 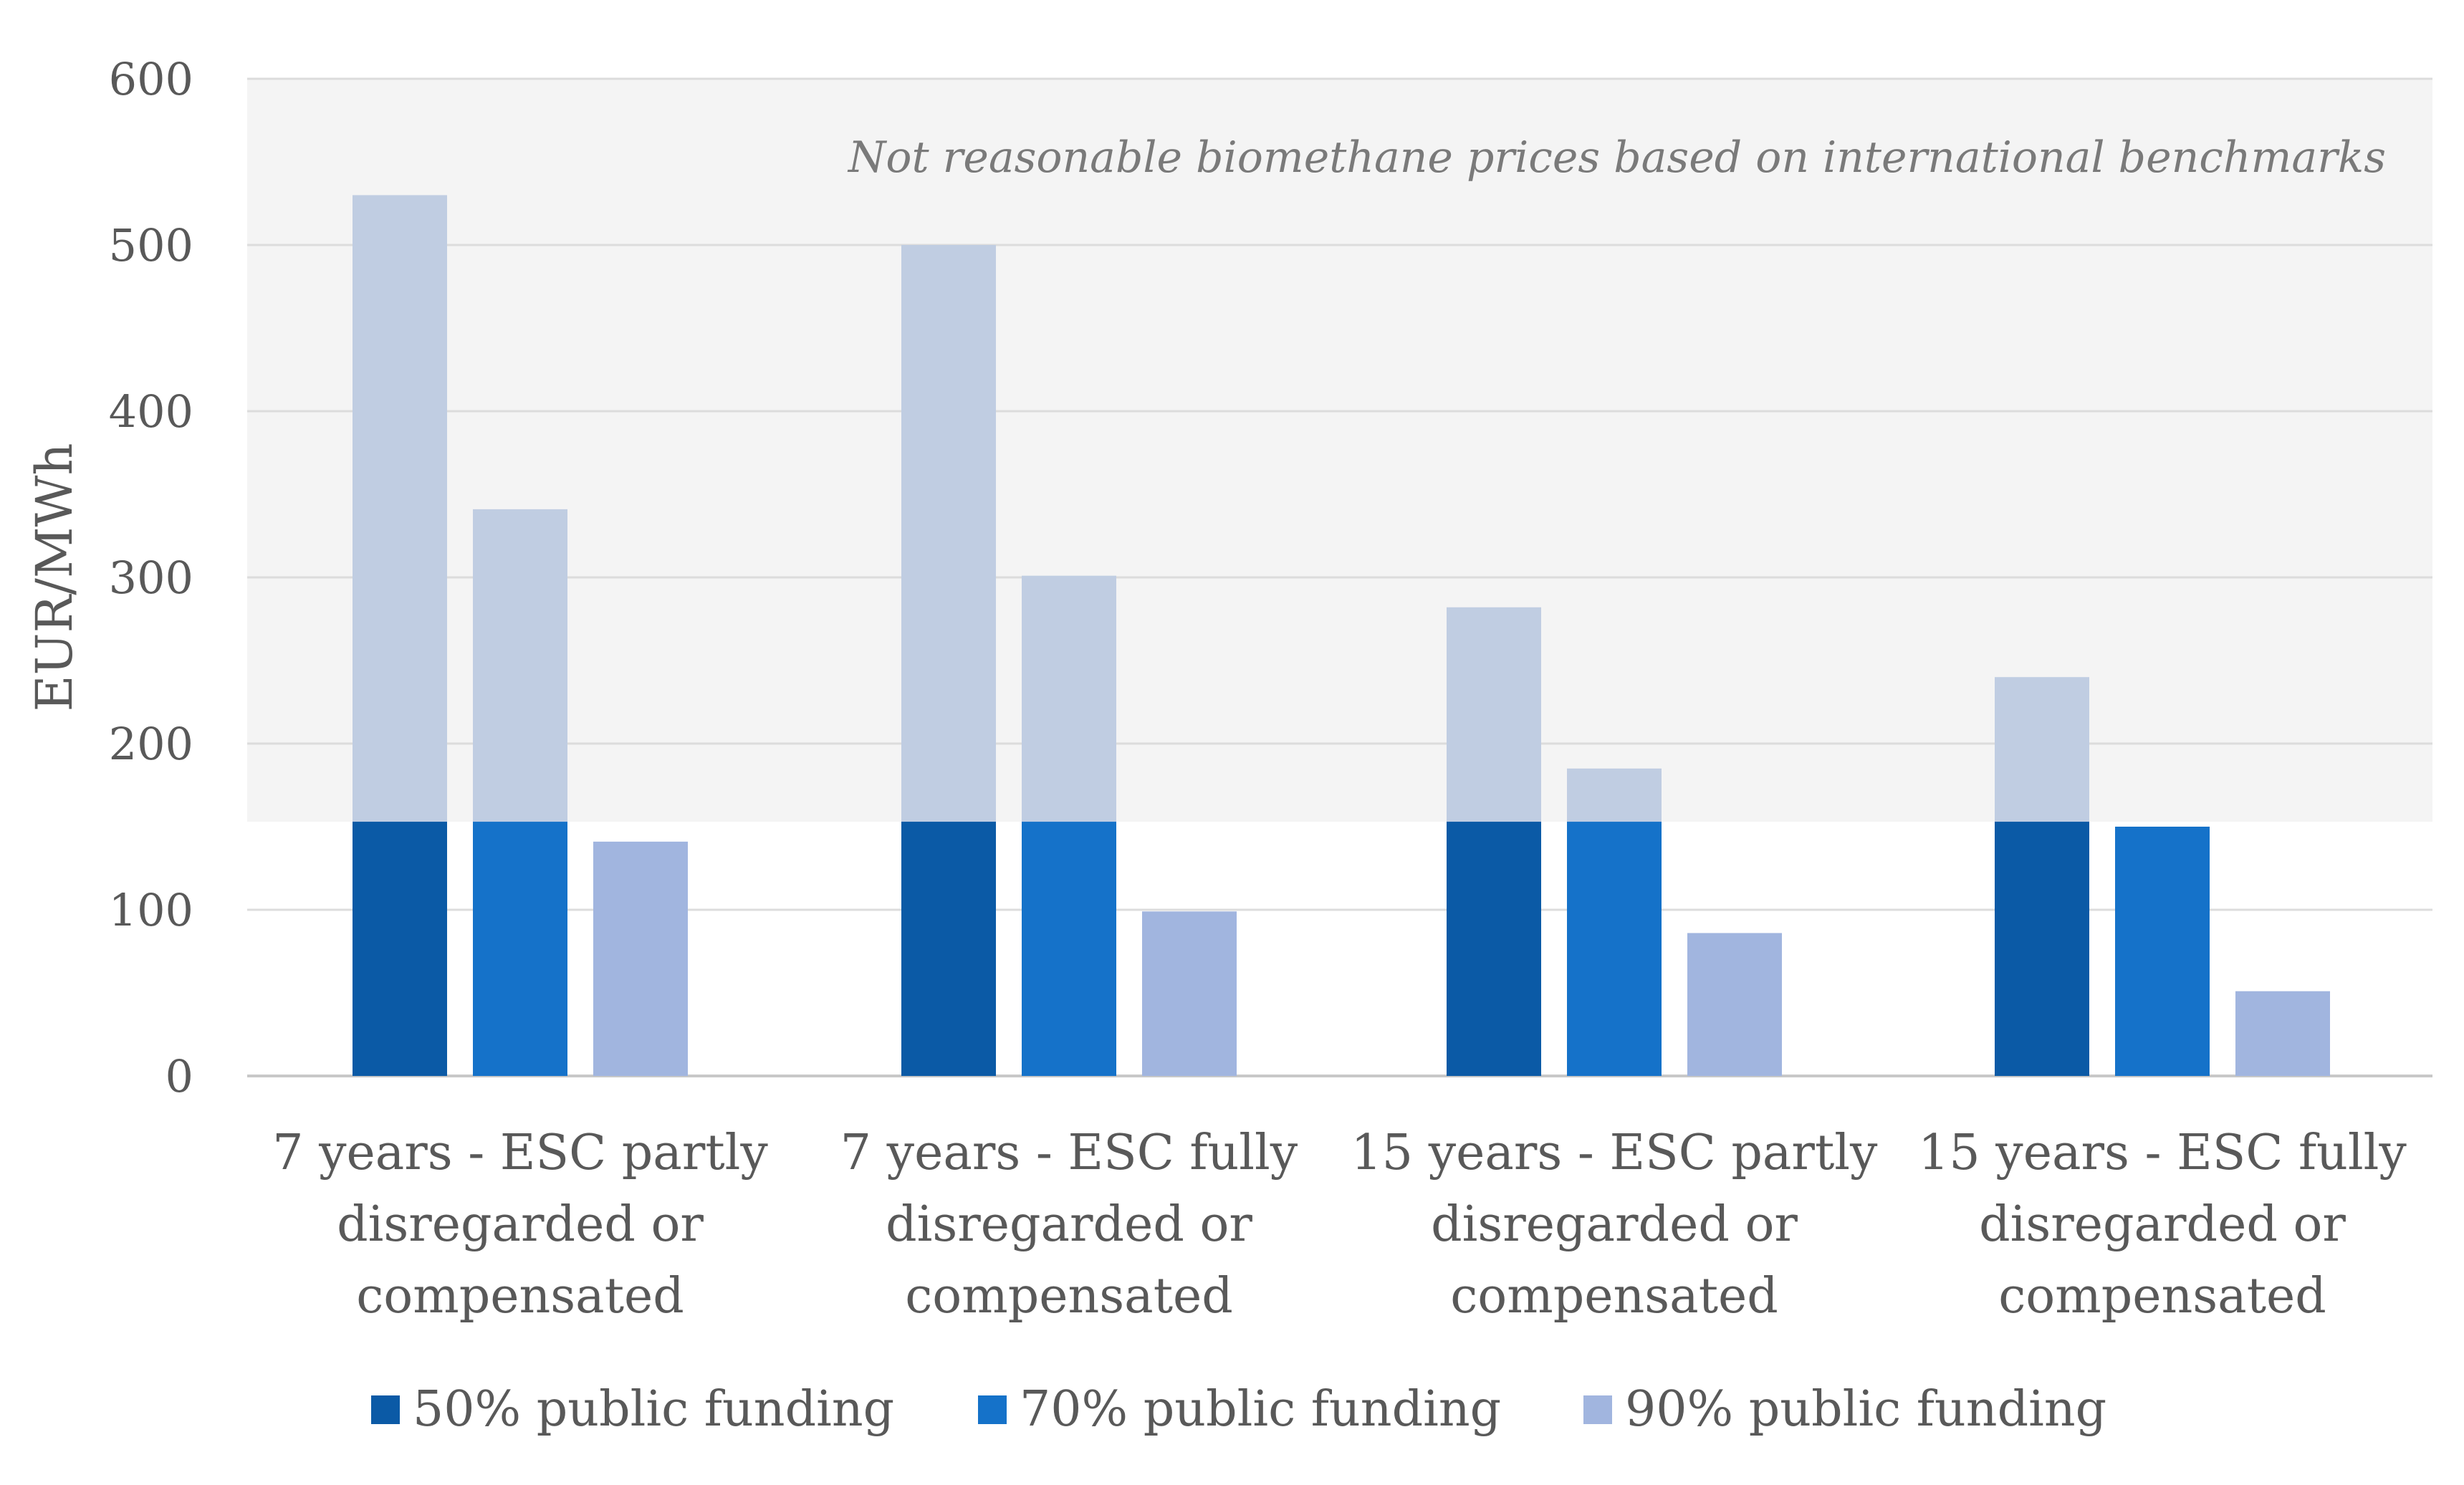 I want to click on y-tick-label: 200, so click(x=151, y=744).